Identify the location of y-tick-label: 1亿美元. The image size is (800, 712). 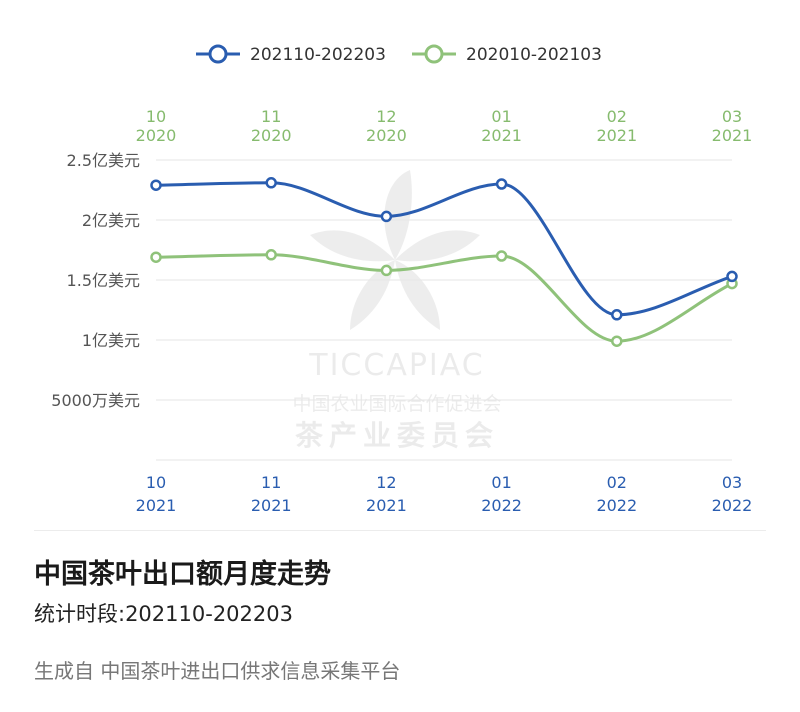
(111, 340).